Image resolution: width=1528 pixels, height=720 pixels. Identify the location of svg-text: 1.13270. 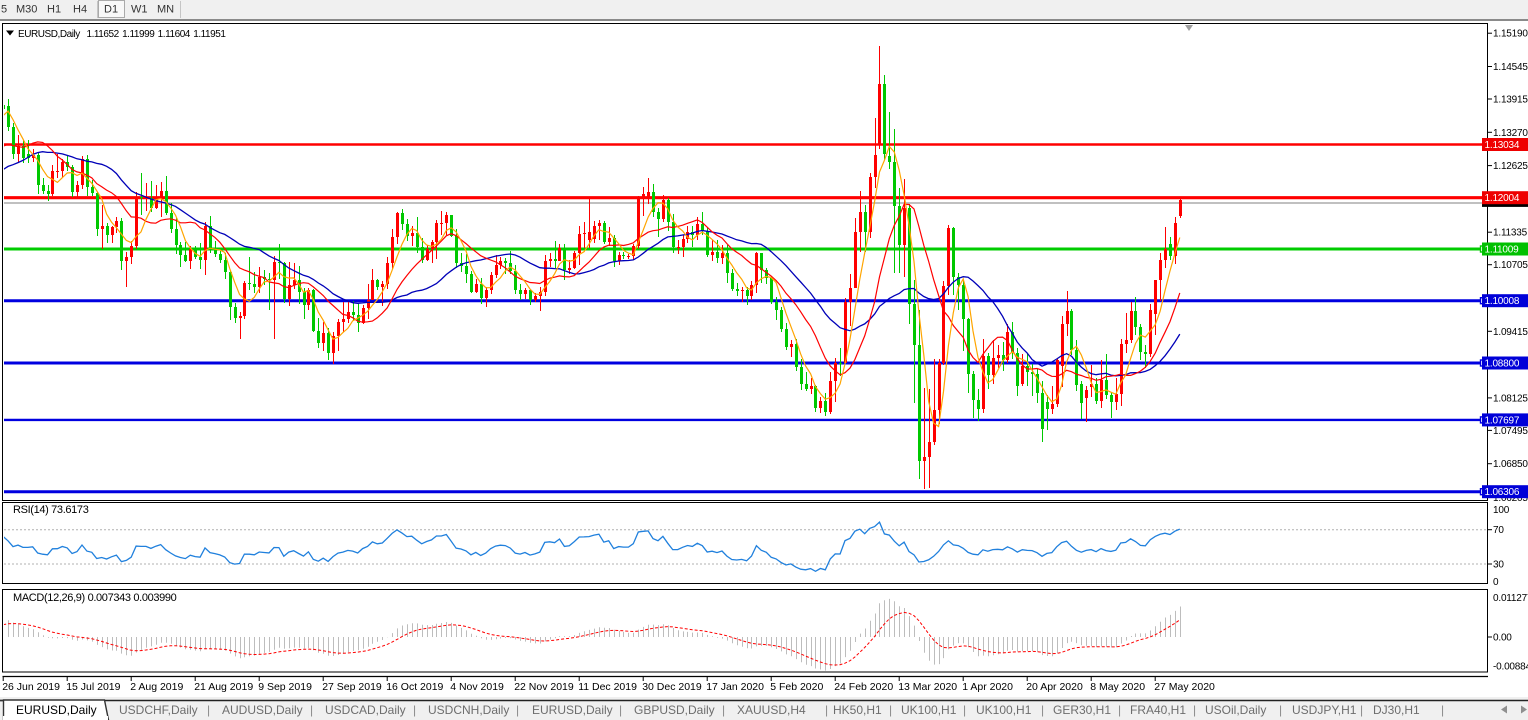
(1510, 133).